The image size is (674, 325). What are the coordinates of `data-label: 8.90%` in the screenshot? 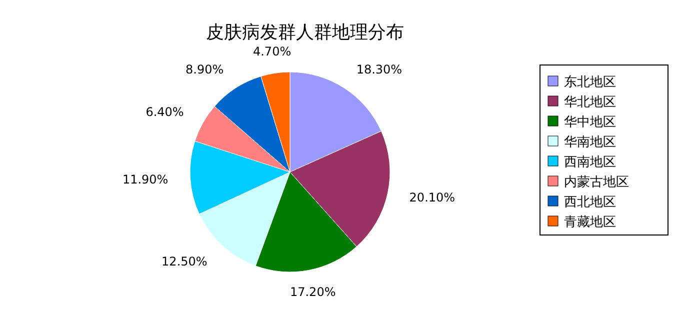 It's located at (205, 69).